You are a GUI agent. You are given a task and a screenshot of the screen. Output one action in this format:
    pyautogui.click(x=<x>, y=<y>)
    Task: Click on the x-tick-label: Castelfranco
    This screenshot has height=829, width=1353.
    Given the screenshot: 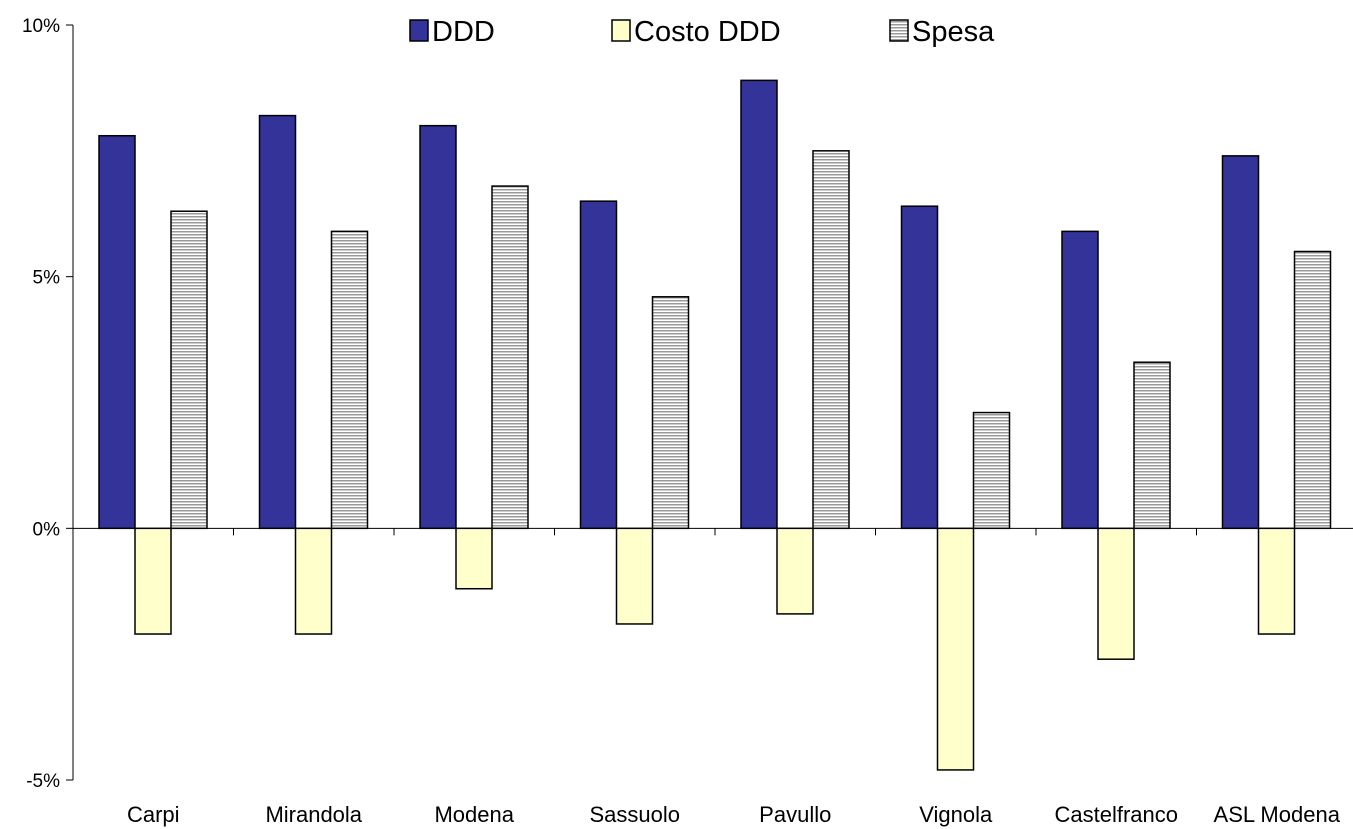 What is the action you would take?
    pyautogui.click(x=1116, y=814)
    